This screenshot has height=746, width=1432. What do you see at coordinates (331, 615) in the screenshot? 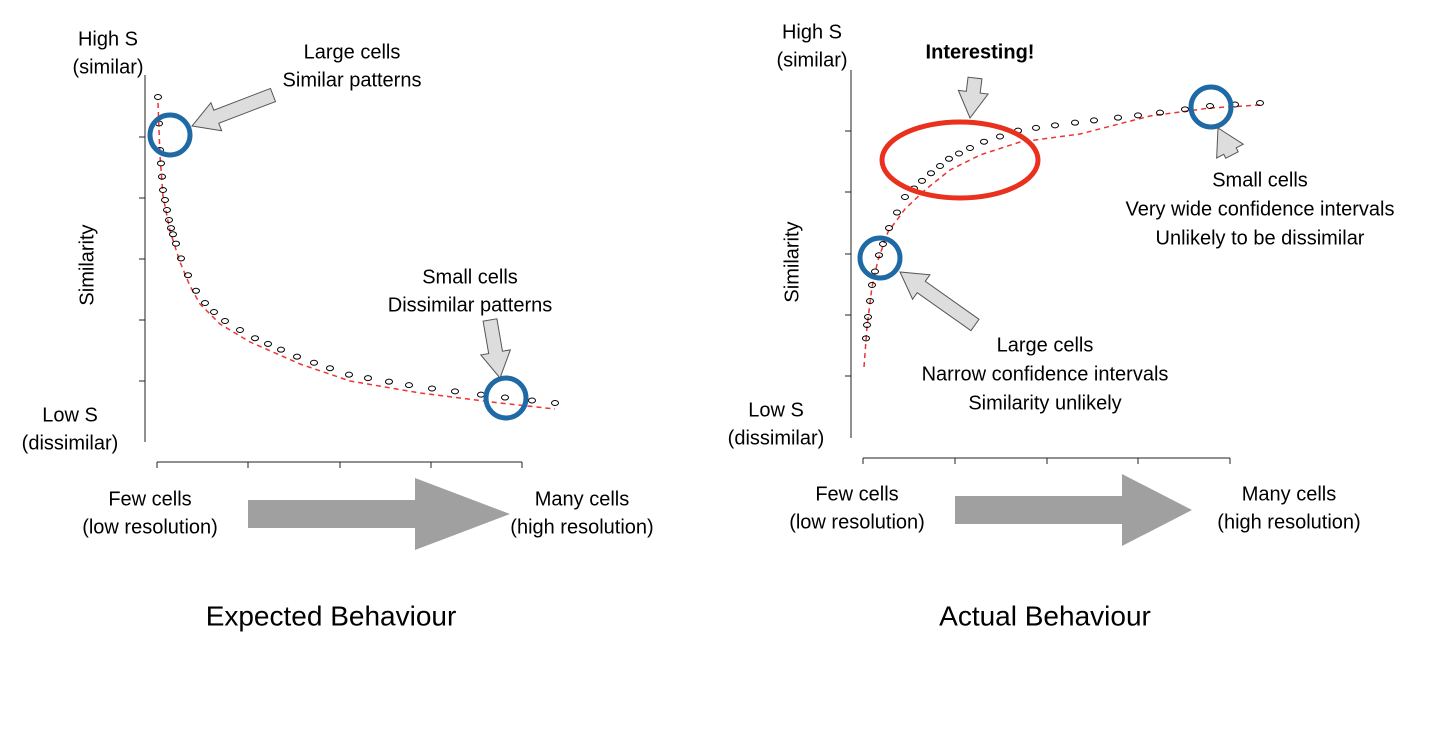
I see `panel-title: Expected Behaviour` at bounding box center [331, 615].